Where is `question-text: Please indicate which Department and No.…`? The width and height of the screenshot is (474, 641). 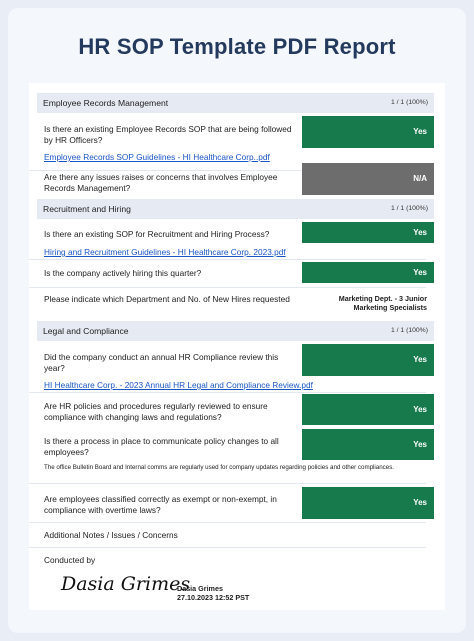 question-text: Please indicate which Department and No.… is located at coordinates (167, 299).